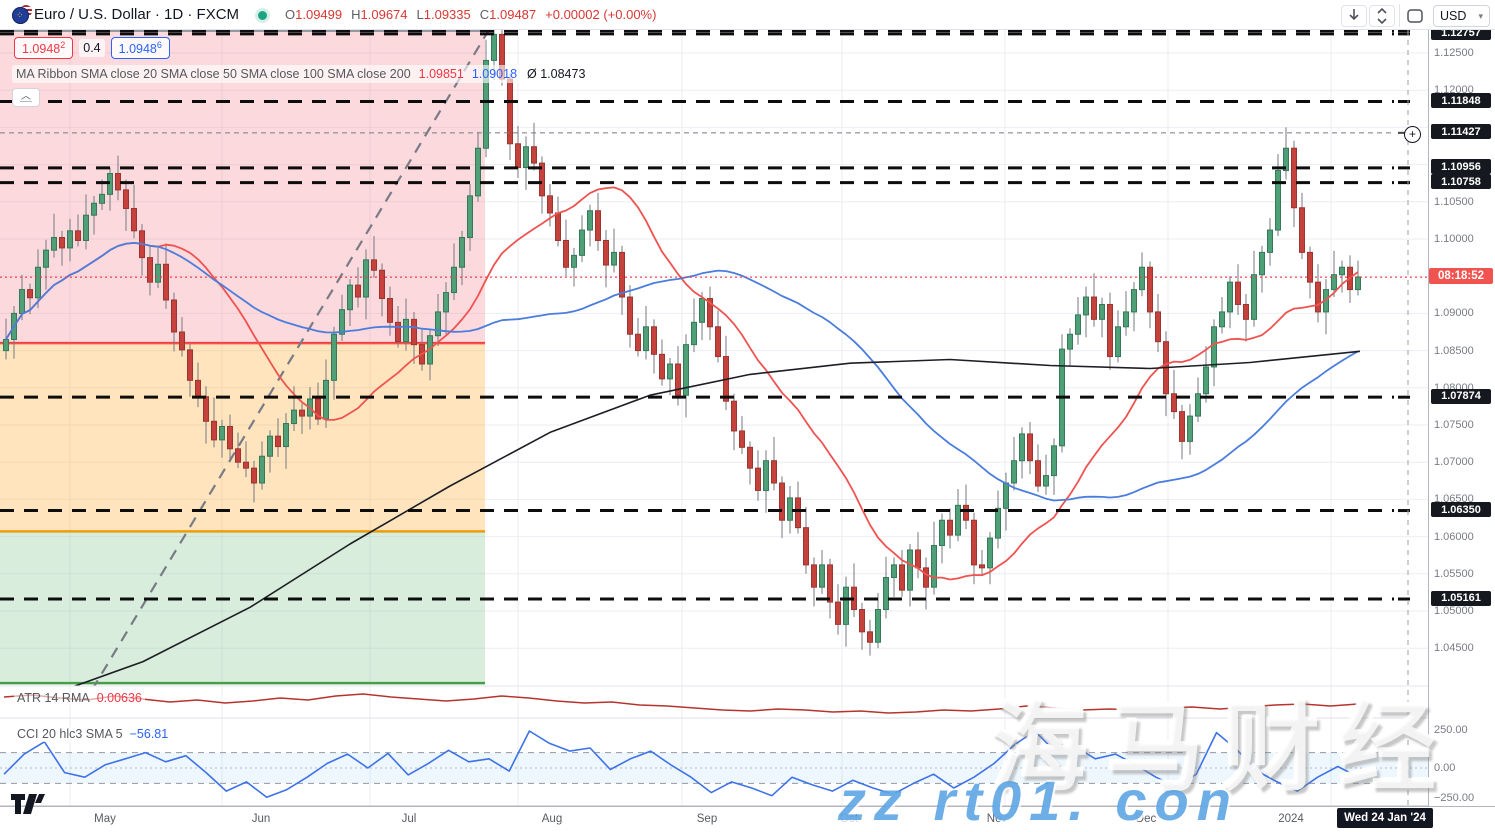 The image size is (1495, 832). Describe the element at coordinates (26, 97) in the screenshot. I see `legend-collapse-button: ︿` at that location.